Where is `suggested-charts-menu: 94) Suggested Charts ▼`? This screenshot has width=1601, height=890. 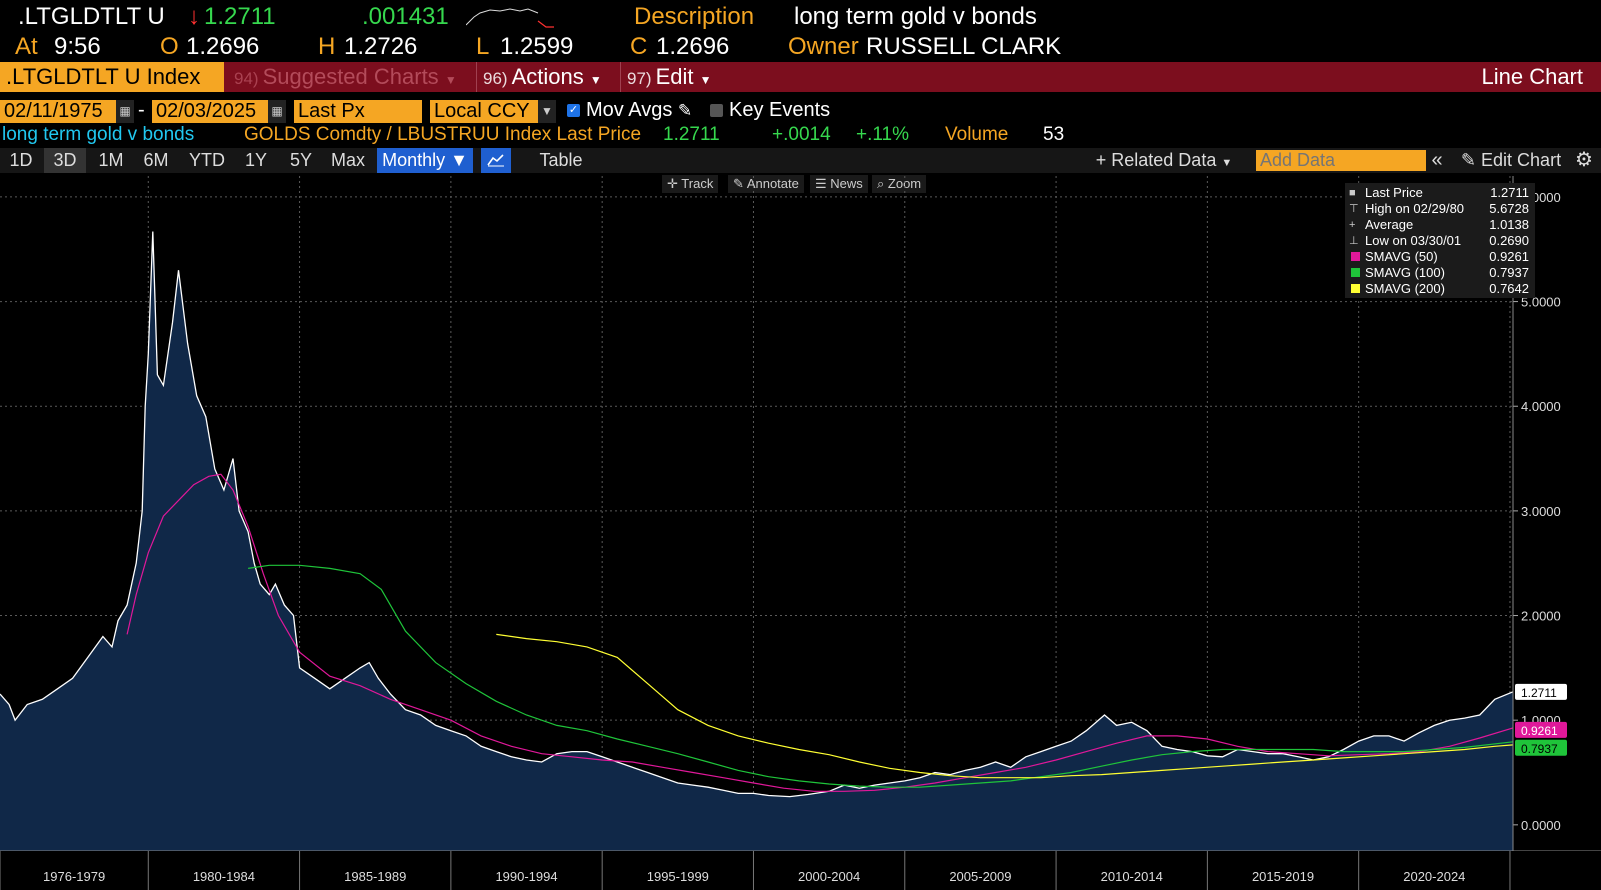 suggested-charts-menu: 94) Suggested Charts ▼ is located at coordinates (345, 77).